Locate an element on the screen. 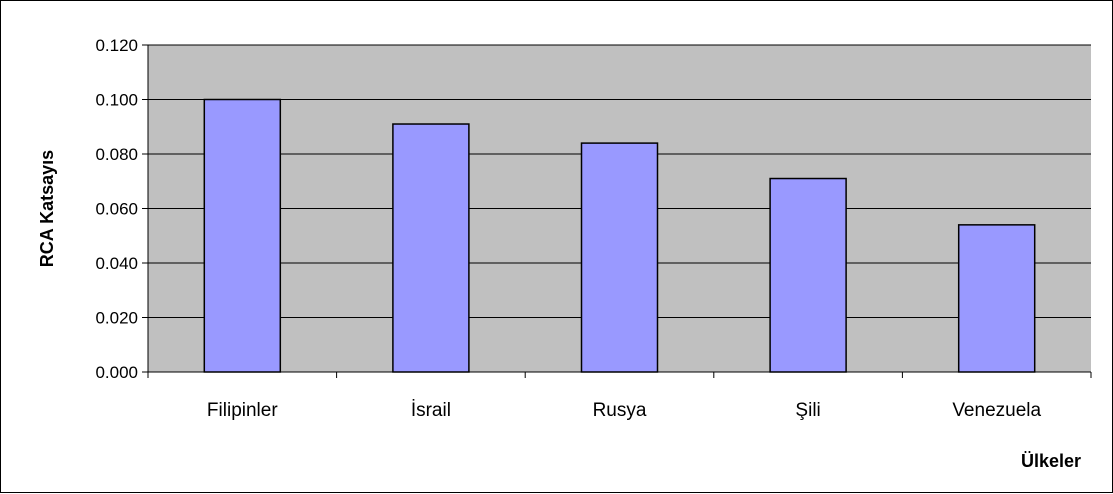  y-tick-label: 0.020 is located at coordinates (116, 318).